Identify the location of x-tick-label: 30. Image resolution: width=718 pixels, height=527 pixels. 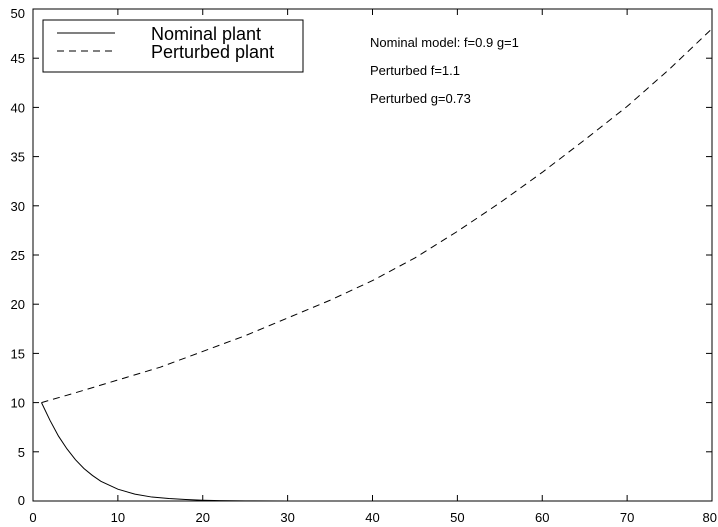
(287, 517).